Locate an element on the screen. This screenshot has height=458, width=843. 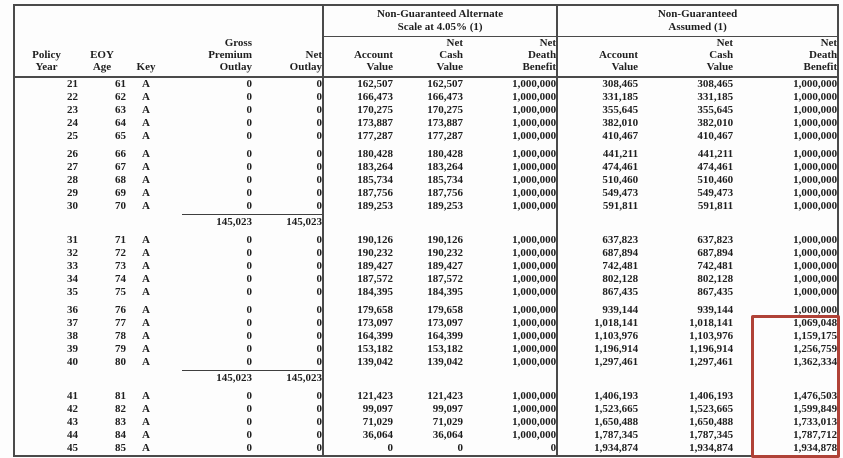
cell-policy-year: 39 is located at coordinates (72, 349).